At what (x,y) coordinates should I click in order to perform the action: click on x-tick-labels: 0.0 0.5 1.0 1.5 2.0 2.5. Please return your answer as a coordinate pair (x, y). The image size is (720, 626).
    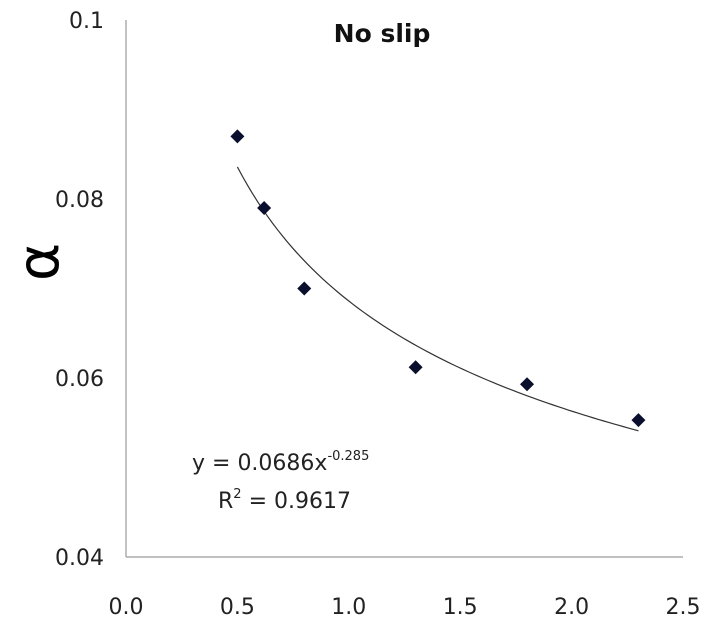
    Looking at the image, I should click on (405, 607).